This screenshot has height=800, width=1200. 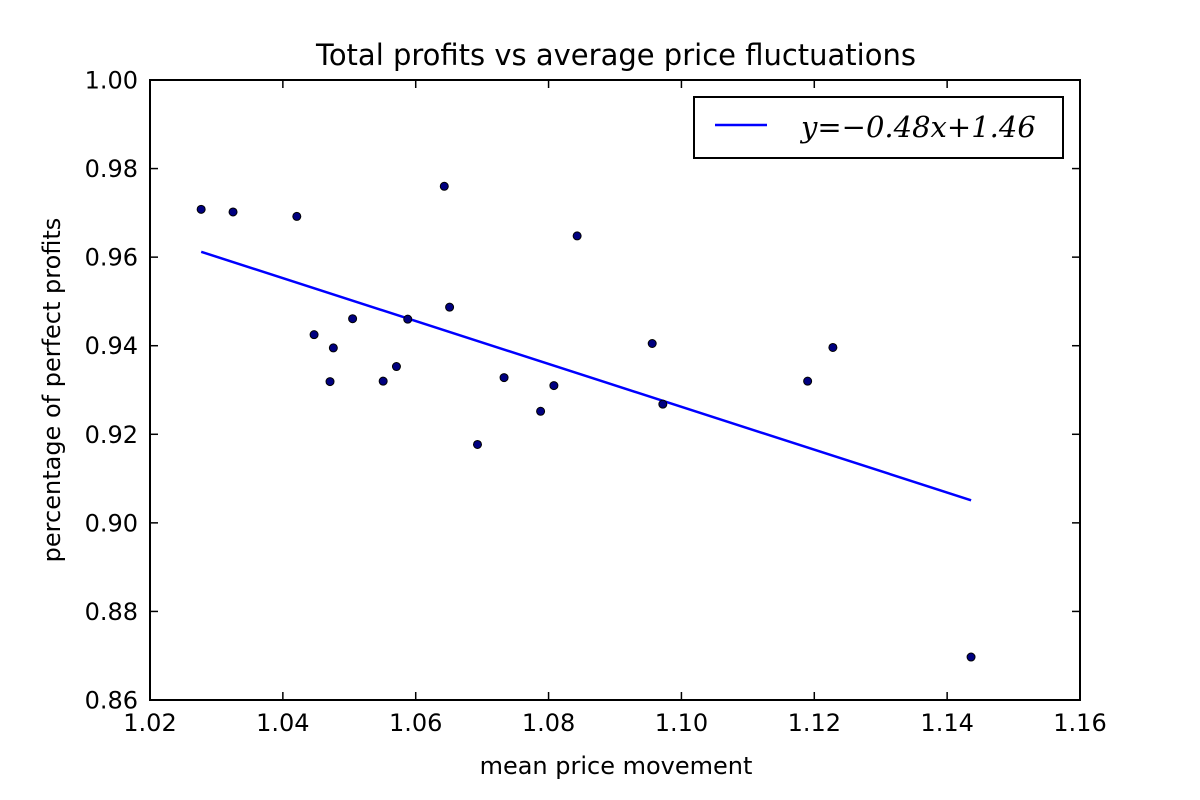 I want to click on x-tick-label: 1.14, so click(x=946, y=723).